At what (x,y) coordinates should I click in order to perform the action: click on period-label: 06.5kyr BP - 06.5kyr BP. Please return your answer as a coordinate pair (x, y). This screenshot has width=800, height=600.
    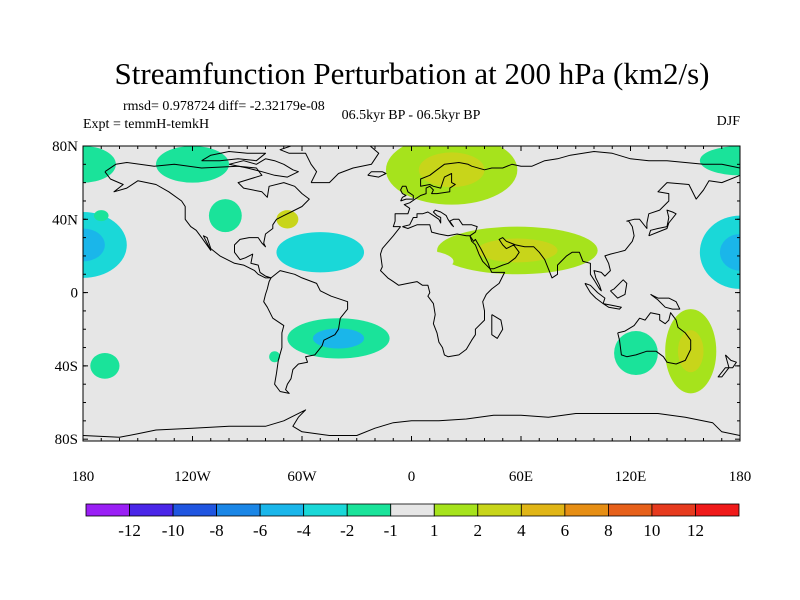
    Looking at the image, I should click on (411, 115).